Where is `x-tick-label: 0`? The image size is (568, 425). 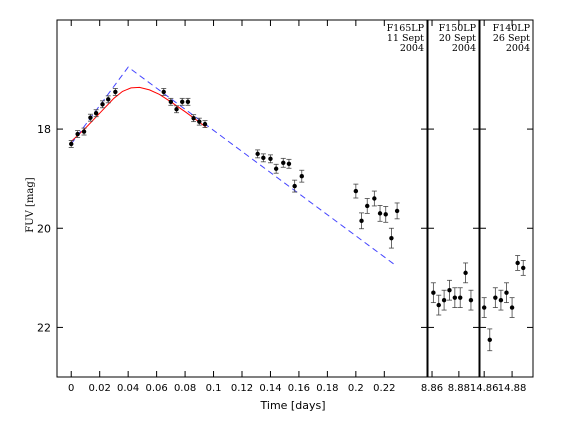 x-tick-label: 0 is located at coordinates (71, 388).